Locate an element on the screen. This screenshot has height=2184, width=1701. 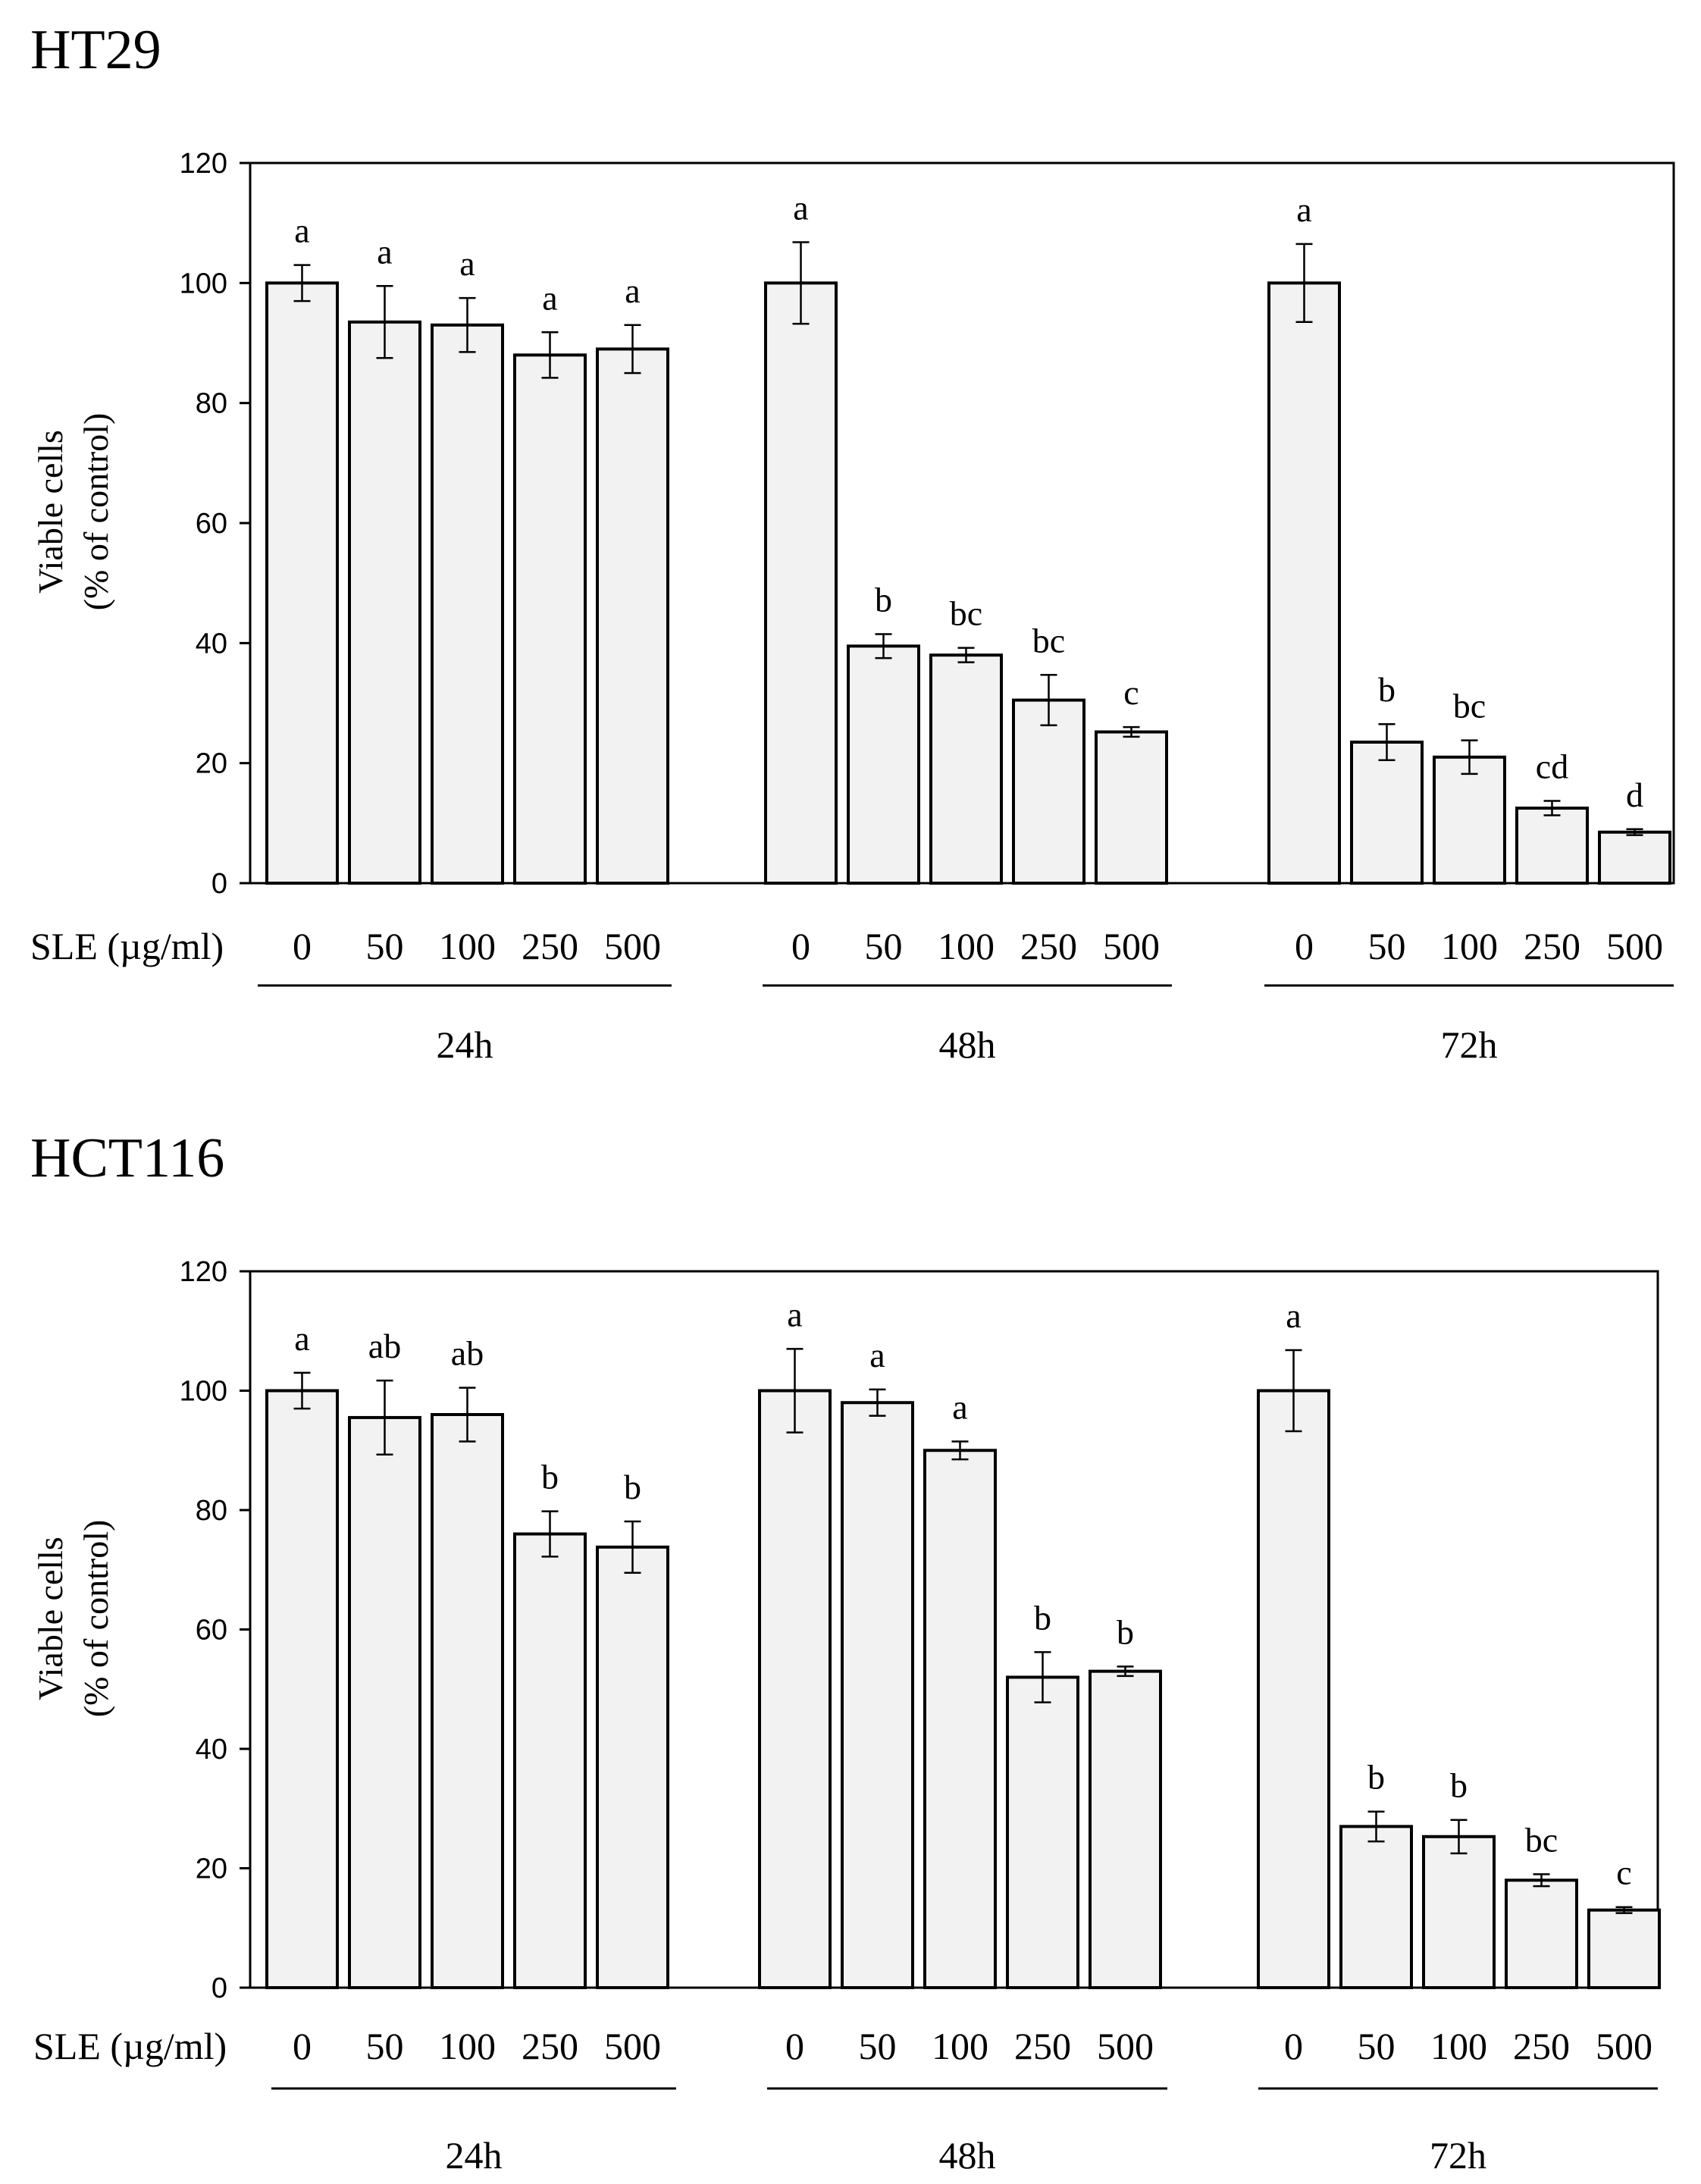
y-tick-label: 120 is located at coordinates (203, 164).